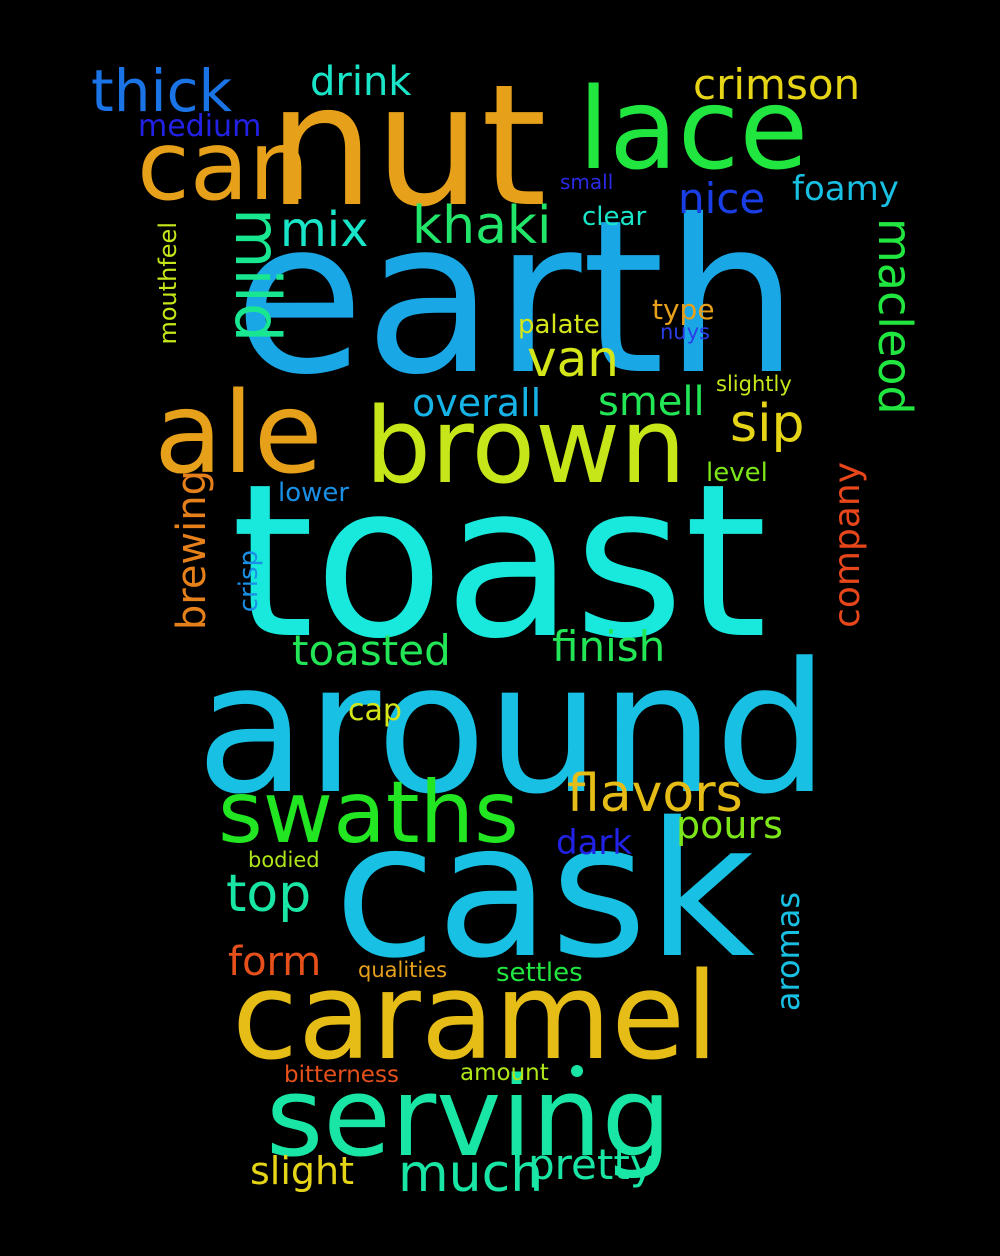 This screenshot has width=1000, height=1256. What do you see at coordinates (512, 729) in the screenshot?
I see `word-around: around` at bounding box center [512, 729].